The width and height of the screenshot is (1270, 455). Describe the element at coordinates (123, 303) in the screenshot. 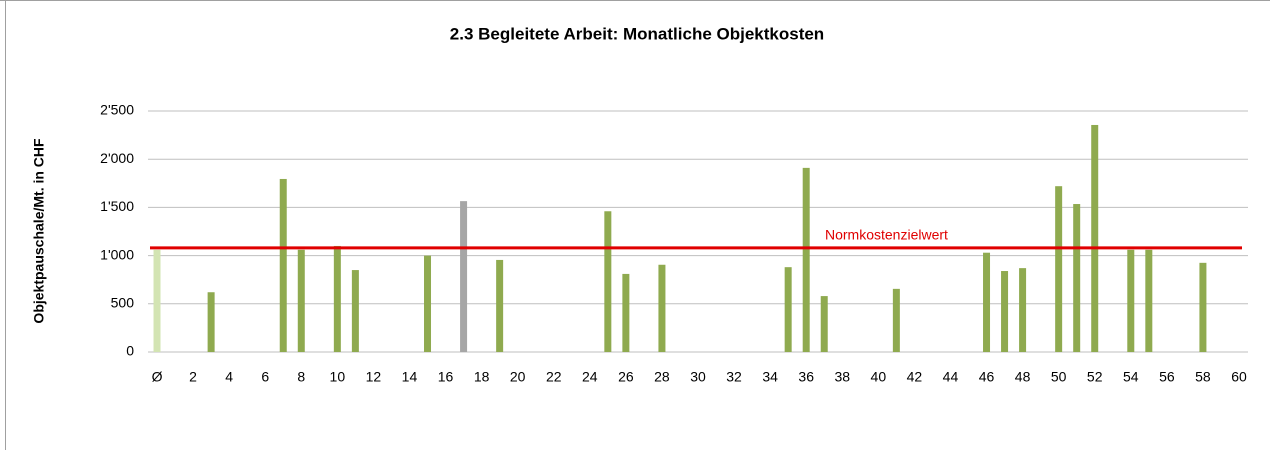

I see `y-tick-label: 500` at that location.